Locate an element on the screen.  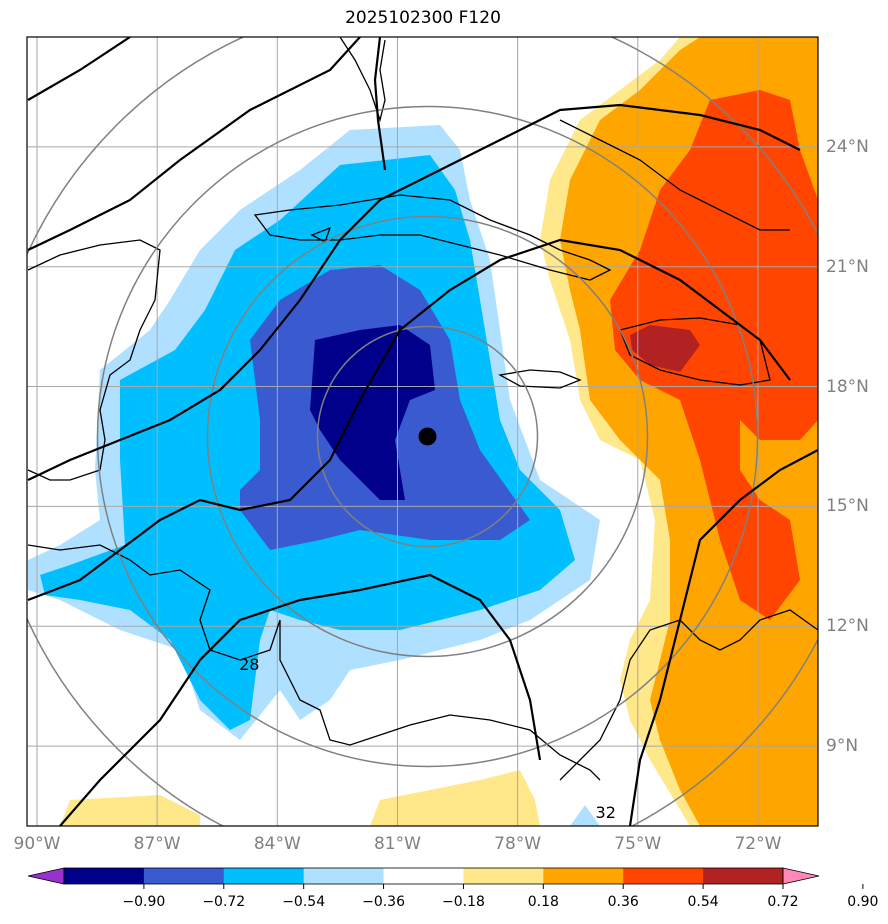
contour-labels: 28 32 is located at coordinates (427, 738).